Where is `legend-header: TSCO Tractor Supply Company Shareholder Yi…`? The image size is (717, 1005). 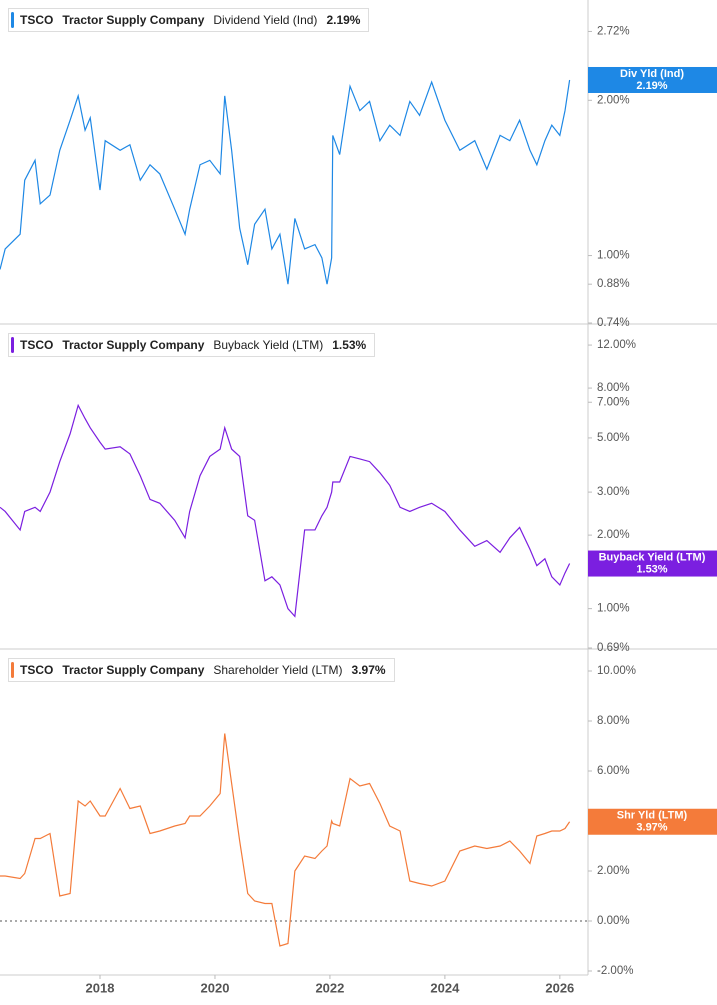 legend-header: TSCO Tractor Supply Company Shareholder Yi… is located at coordinates (201, 670).